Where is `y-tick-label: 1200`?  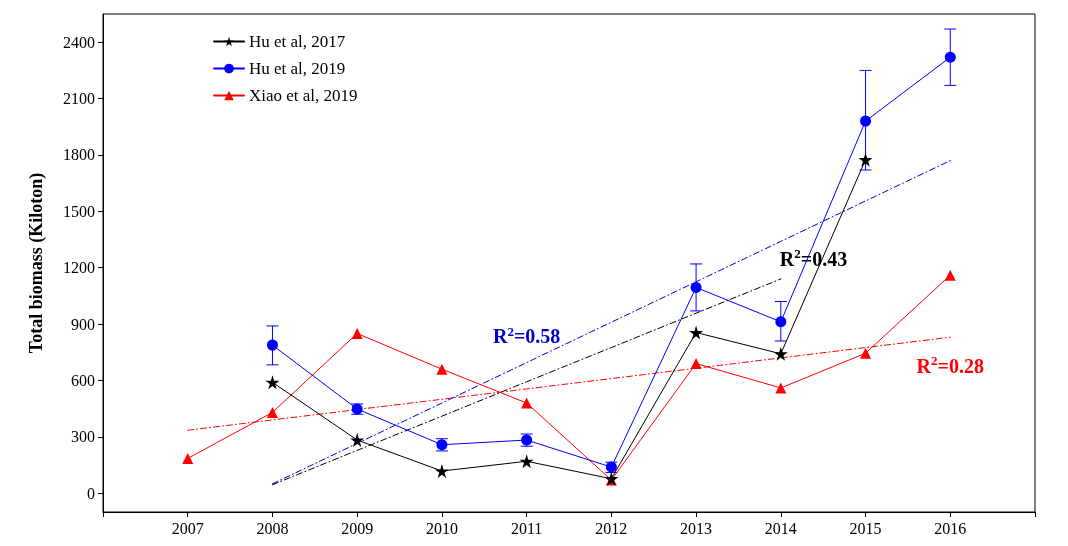 y-tick-label: 1200 is located at coordinates (79, 268).